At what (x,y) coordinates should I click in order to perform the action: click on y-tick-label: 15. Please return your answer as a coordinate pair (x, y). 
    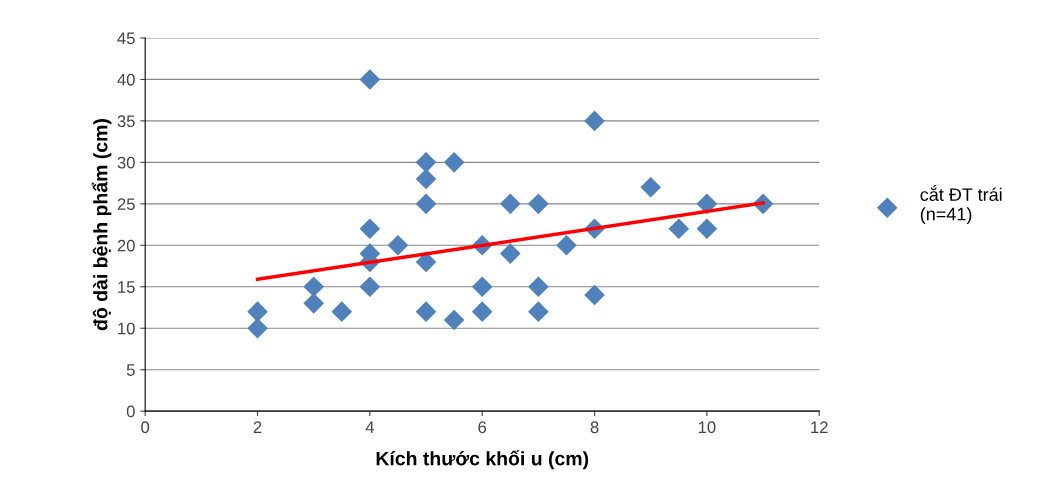
    Looking at the image, I should click on (126, 287).